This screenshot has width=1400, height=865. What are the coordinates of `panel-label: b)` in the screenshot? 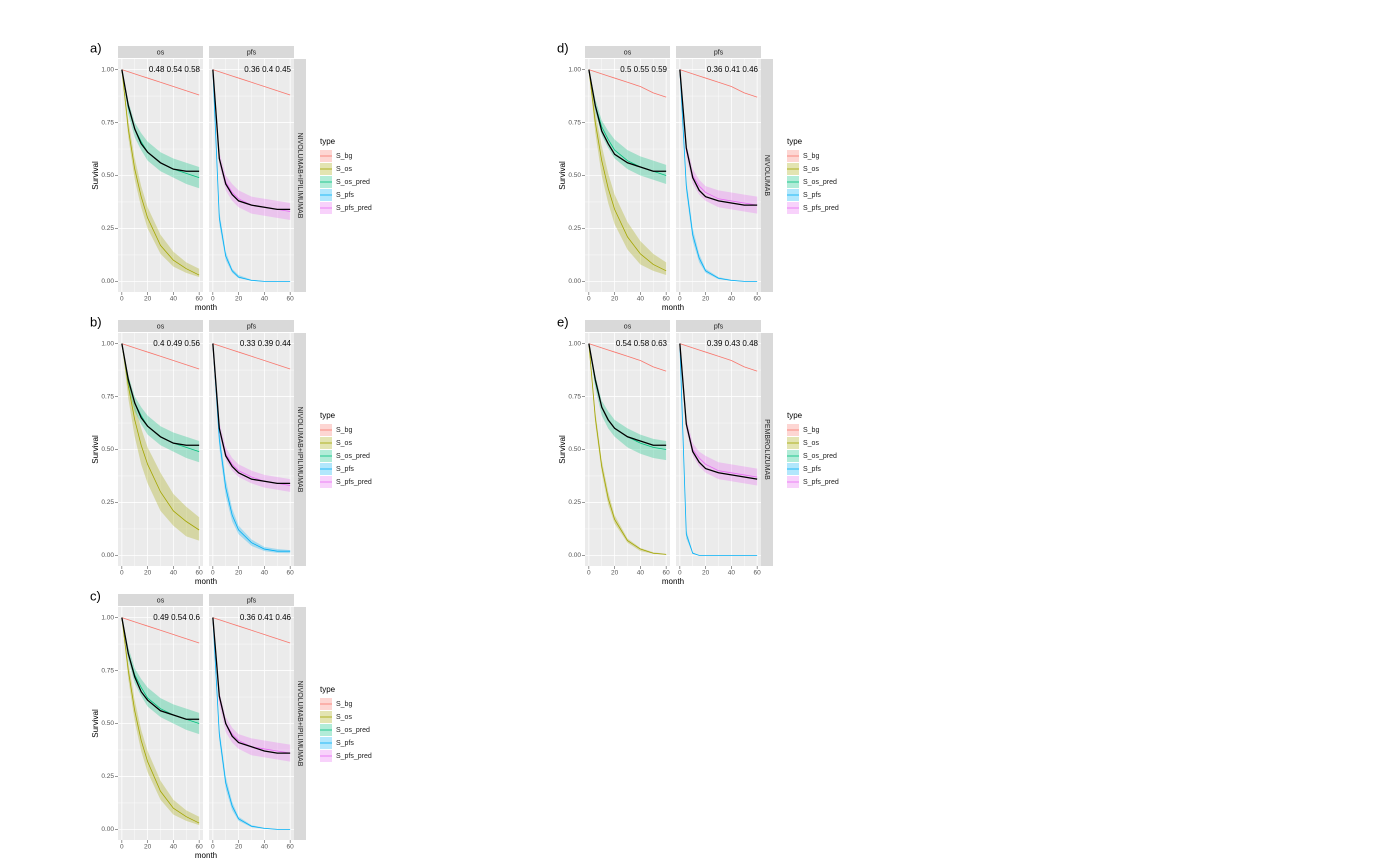 It's located at (96, 321).